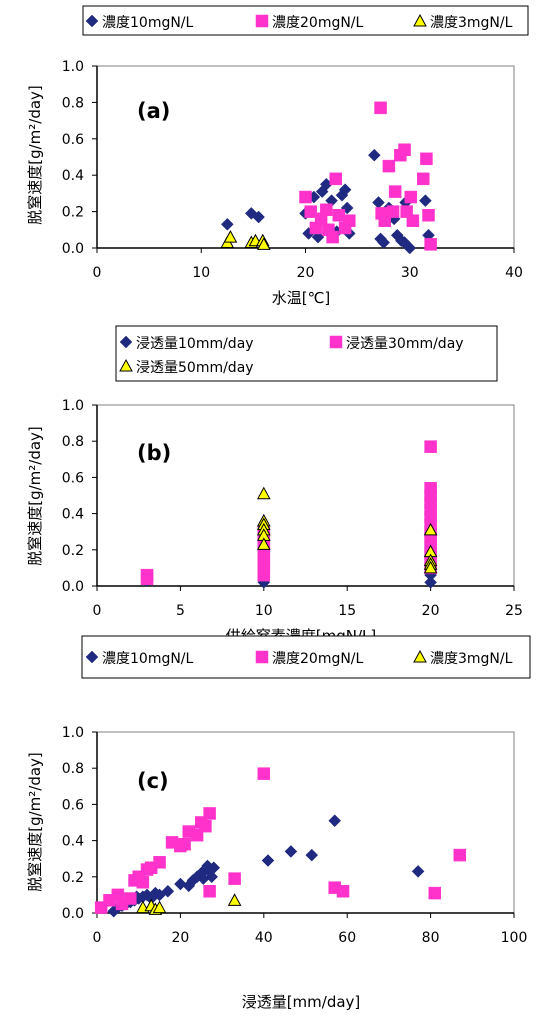  What do you see at coordinates (405, 344) in the screenshot?
I see `legend-label-1: 浸透量30mm/day` at bounding box center [405, 344].